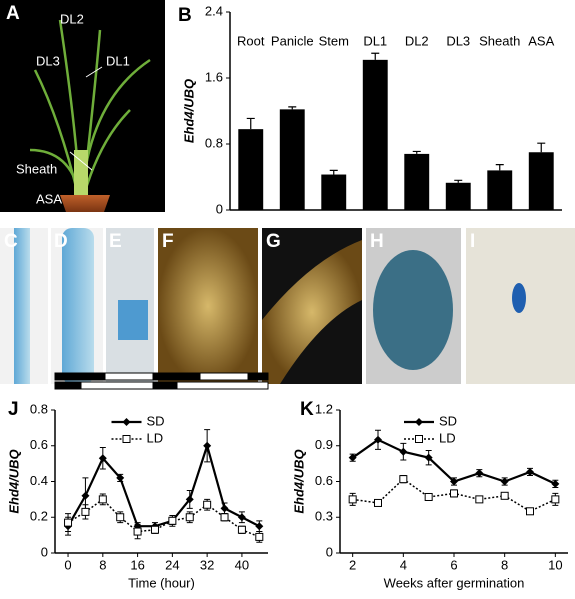 The height and width of the screenshot is (599, 575). I want to click on x-tick-label: 2, so click(352, 564).